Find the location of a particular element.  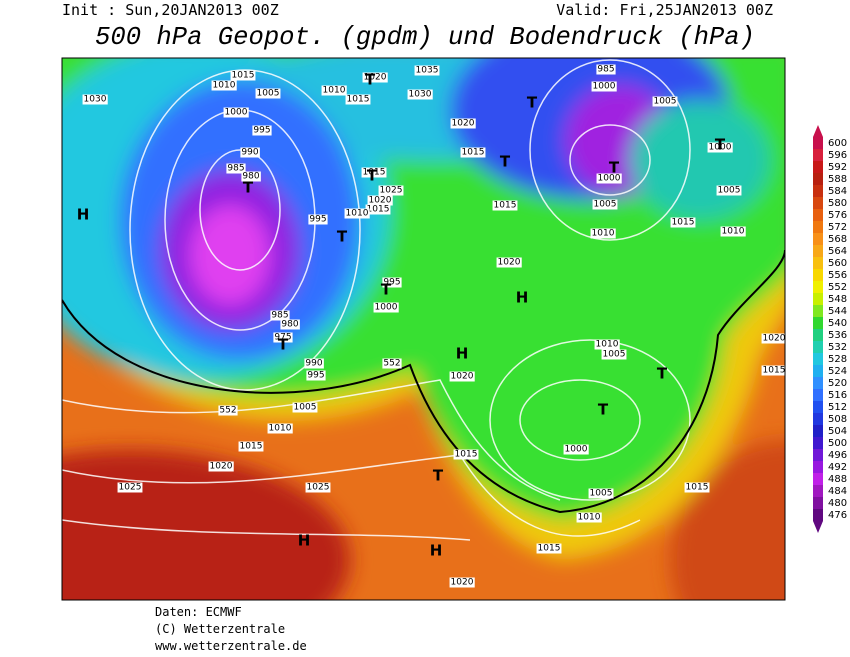

colorbar-tip is located at coordinates (818, 131).